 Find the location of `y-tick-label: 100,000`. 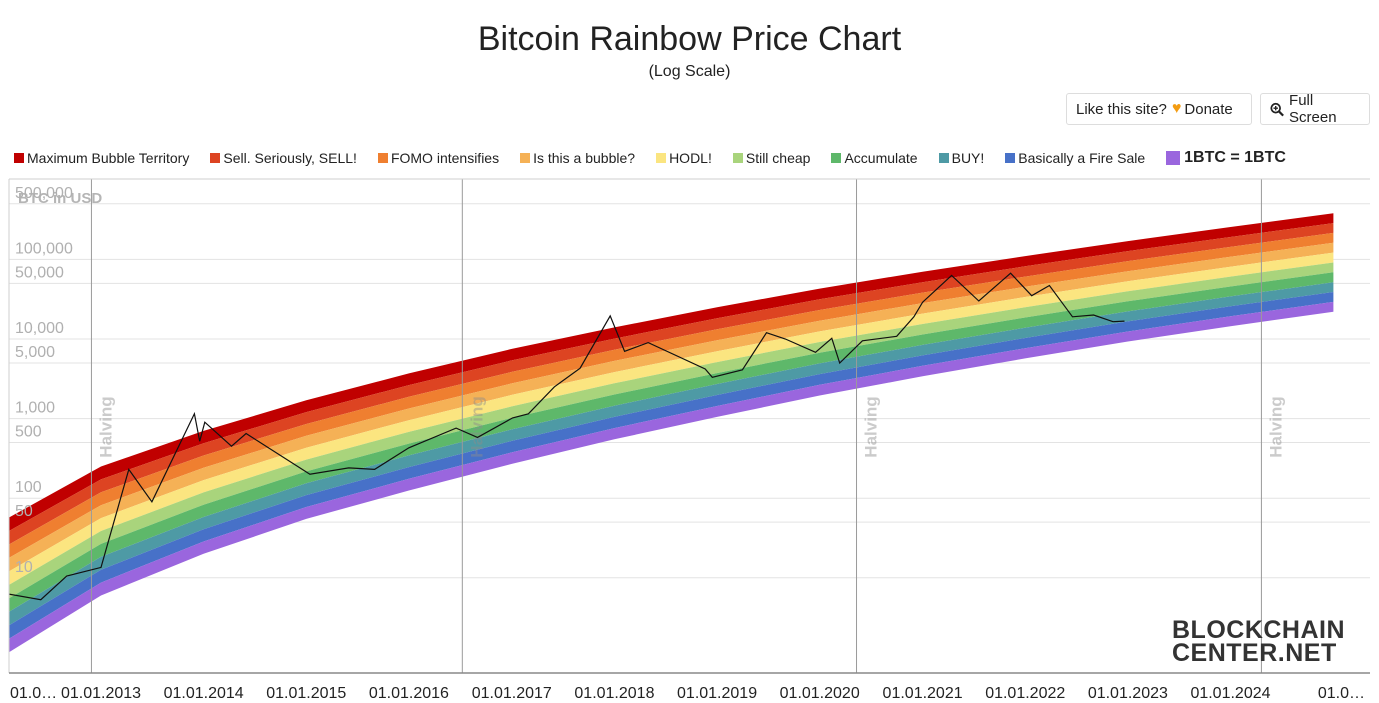

y-tick-label: 100,000 is located at coordinates (44, 248).